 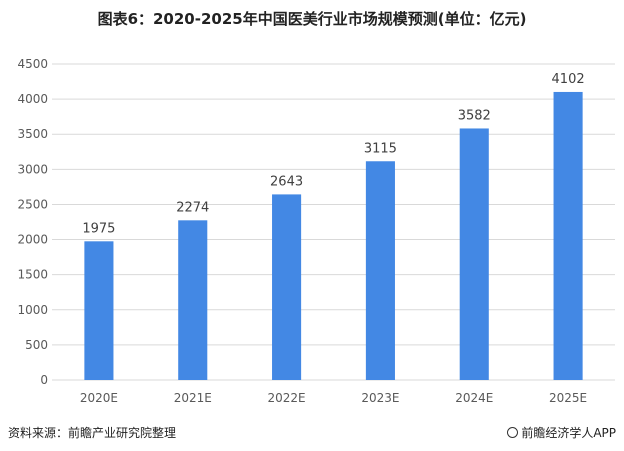 What do you see at coordinates (99, 398) in the screenshot?
I see `x-tick-label: 2020E` at bounding box center [99, 398].